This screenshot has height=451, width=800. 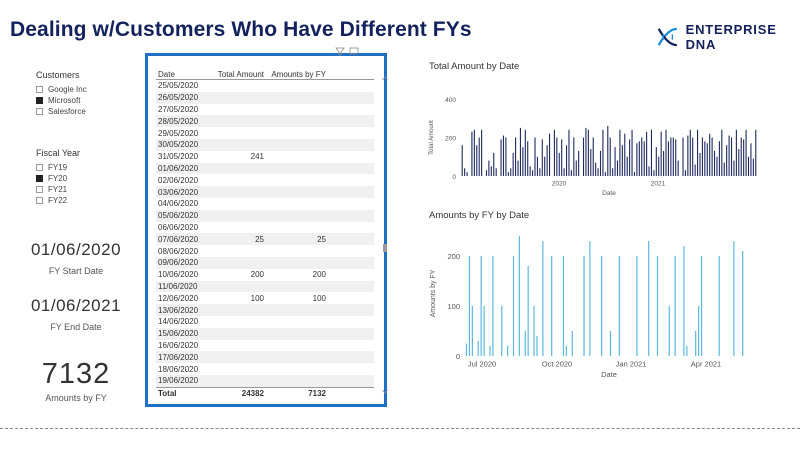 What do you see at coordinates (265, 86) in the screenshot?
I see `table-row: 25/05/2020` at bounding box center [265, 86].